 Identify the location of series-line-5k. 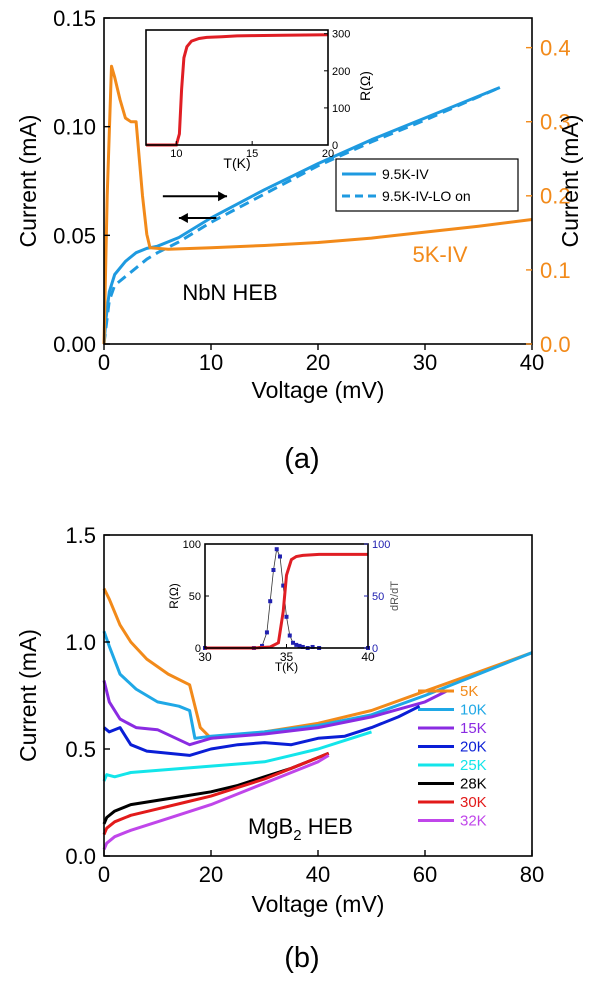
(317, 663).